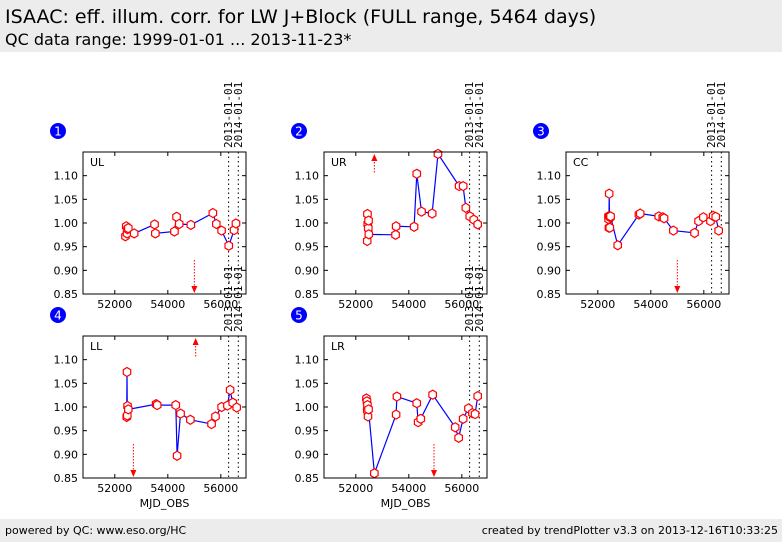 The width and height of the screenshot is (782, 542). What do you see at coordinates (339, 162) in the screenshot?
I see `panel-label: UR` at bounding box center [339, 162].